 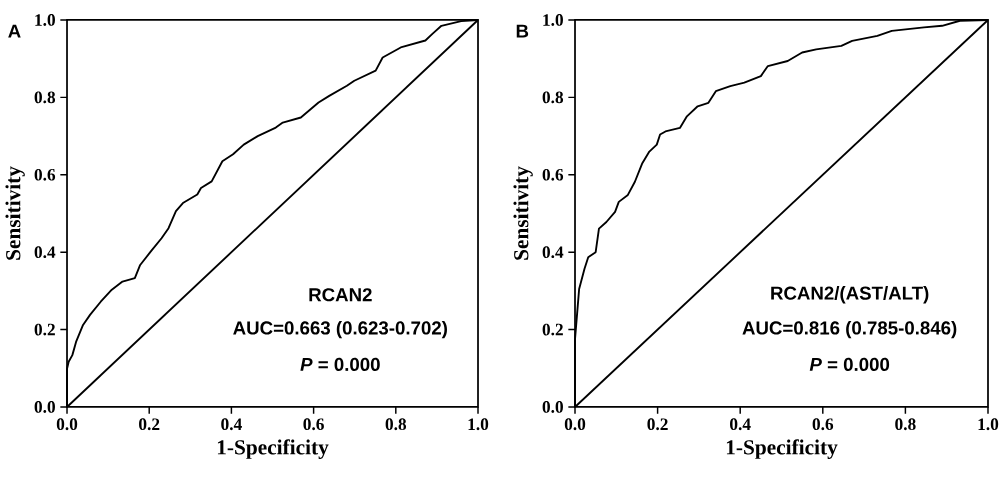 I want to click on annotation: RCAN2, so click(x=340, y=295).